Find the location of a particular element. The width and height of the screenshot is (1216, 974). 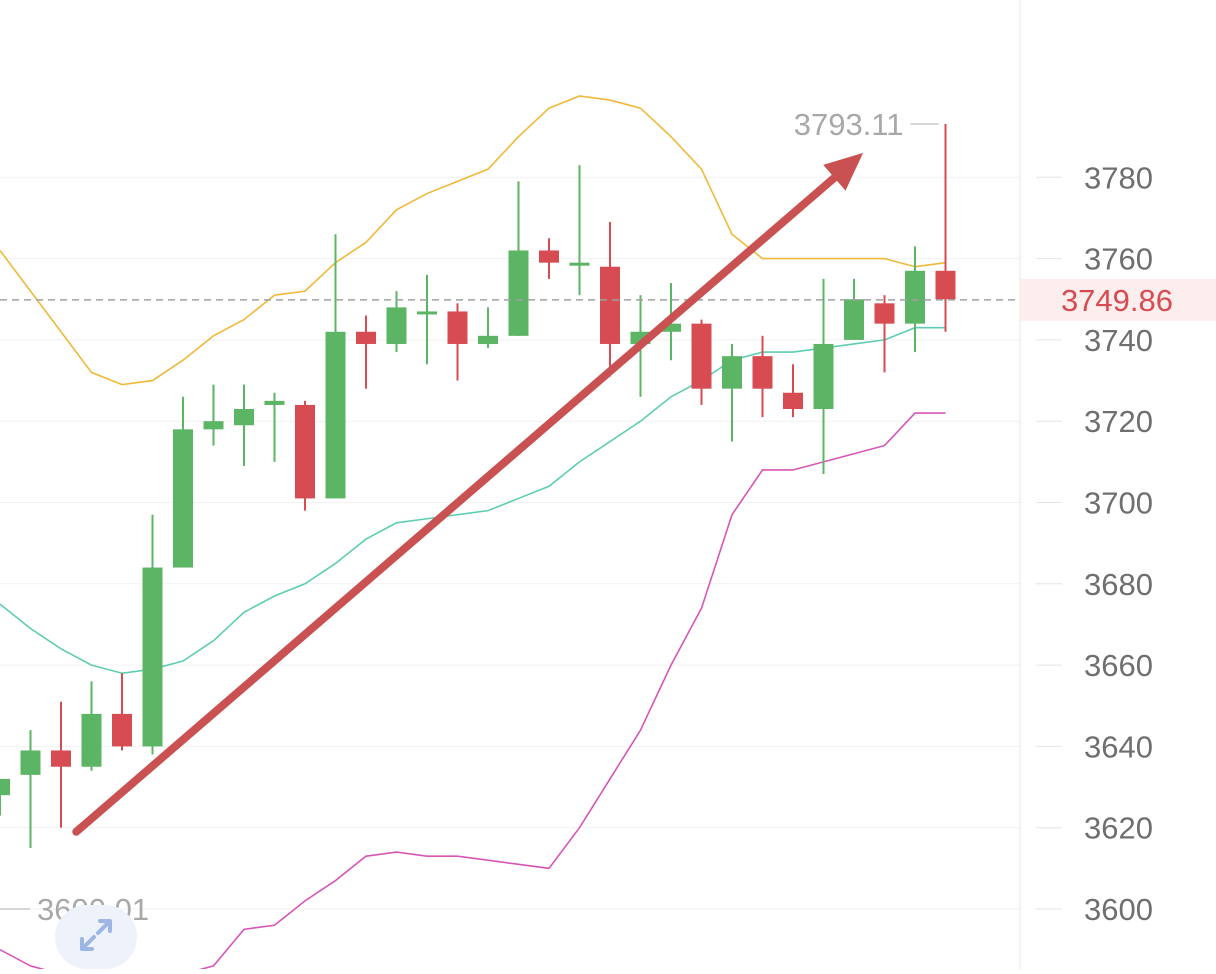

y-tick-label: 3640 is located at coordinates (1118, 746).